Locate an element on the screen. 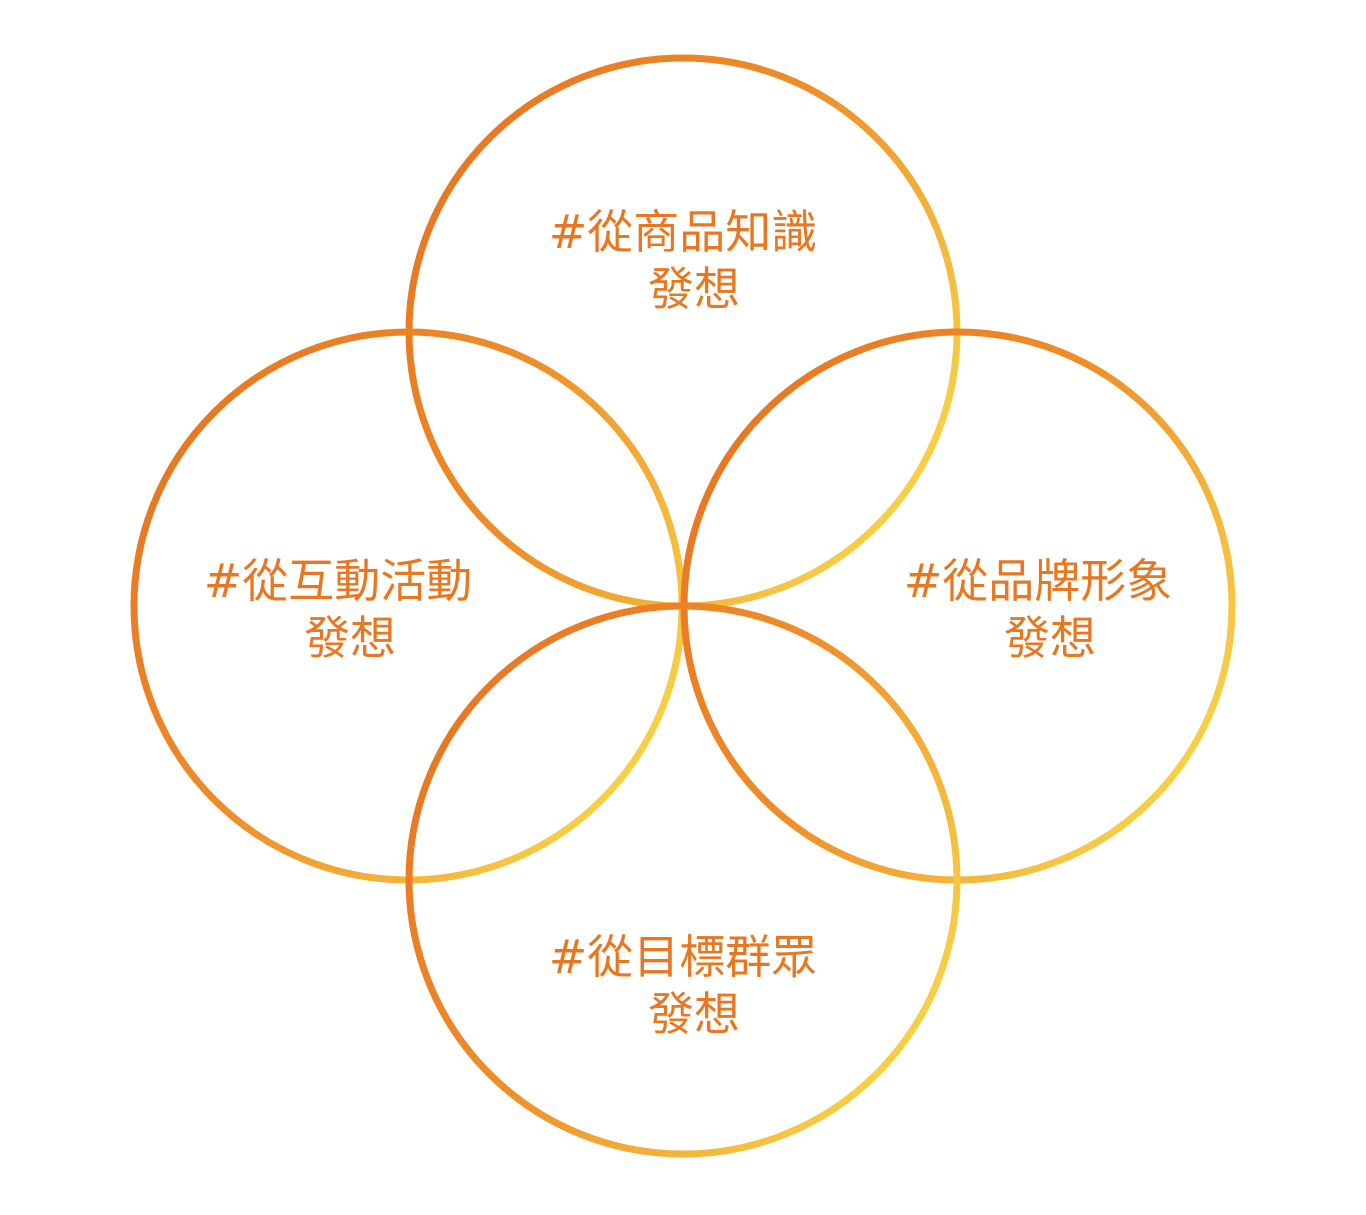 The width and height of the screenshot is (1366, 1215). label-right-line1: #從品牌形象 is located at coordinates (1038, 581).